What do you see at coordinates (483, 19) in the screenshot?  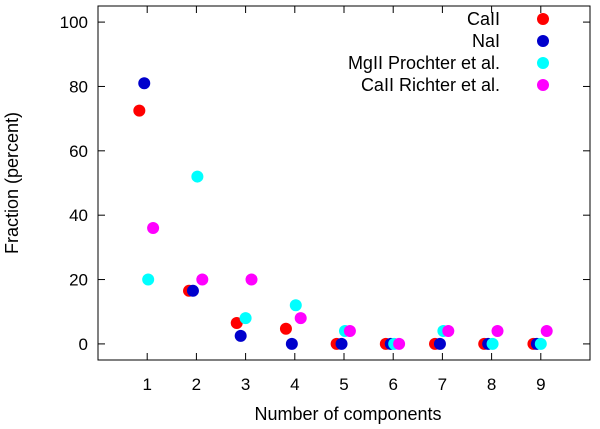 I see `legend-label: CaII` at bounding box center [483, 19].